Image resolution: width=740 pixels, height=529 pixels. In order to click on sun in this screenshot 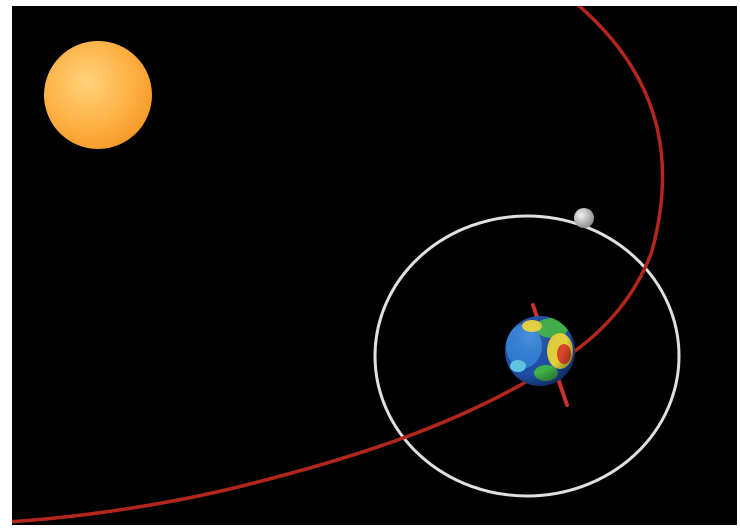, I will do `click(98, 95)`.